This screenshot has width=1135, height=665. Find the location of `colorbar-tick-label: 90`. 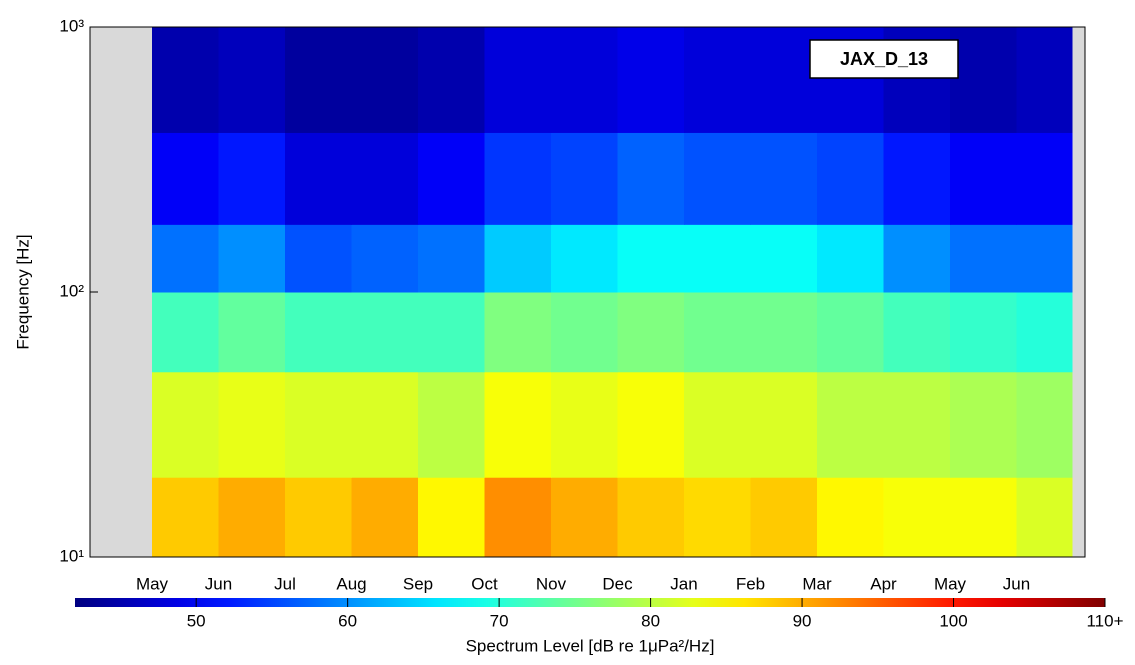

colorbar-tick-label: 90 is located at coordinates (802, 620).